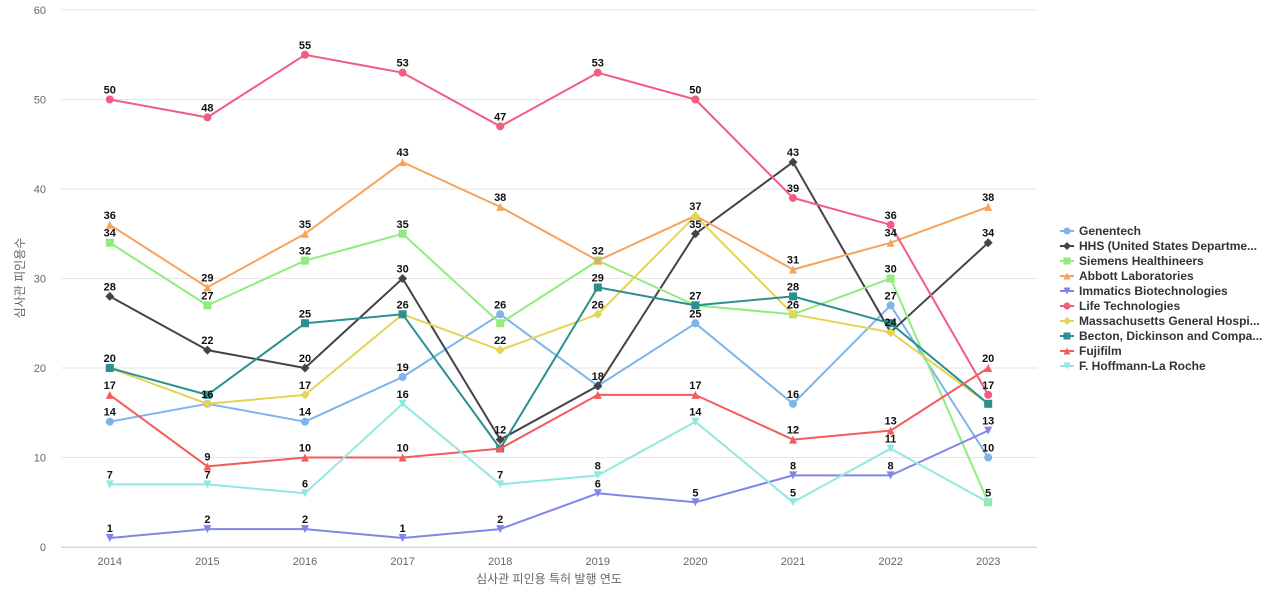 This screenshot has width=1280, height=605. I want to click on legend-item: Life Technologies, so click(1120, 306).